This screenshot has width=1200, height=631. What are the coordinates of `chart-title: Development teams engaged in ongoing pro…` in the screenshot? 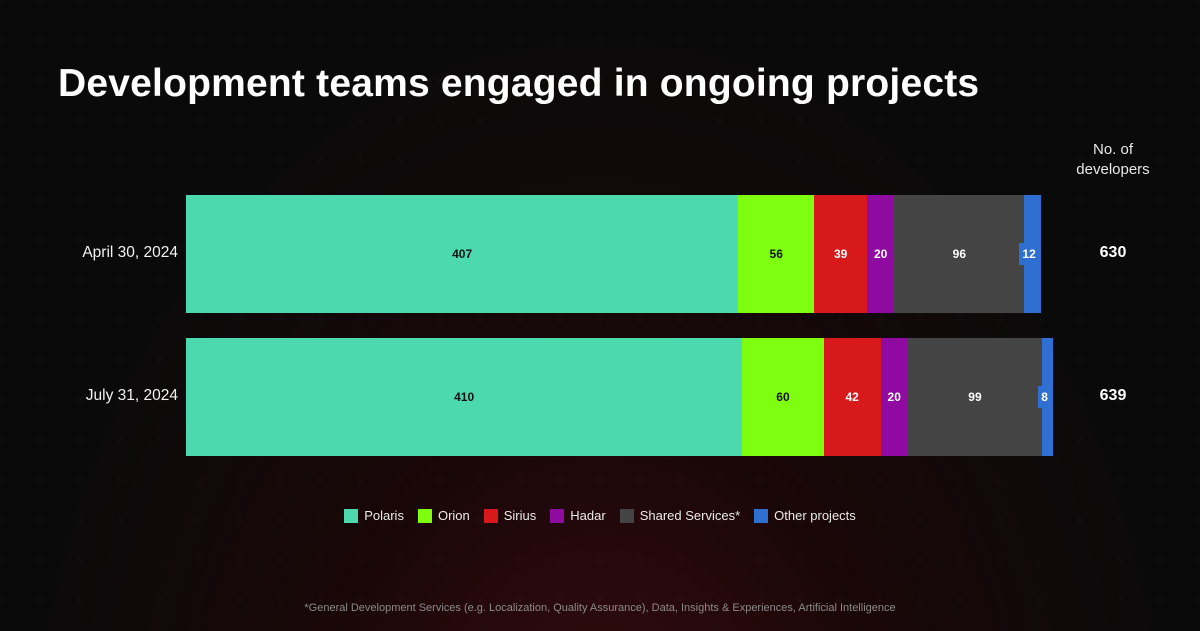 It's located at (519, 83).